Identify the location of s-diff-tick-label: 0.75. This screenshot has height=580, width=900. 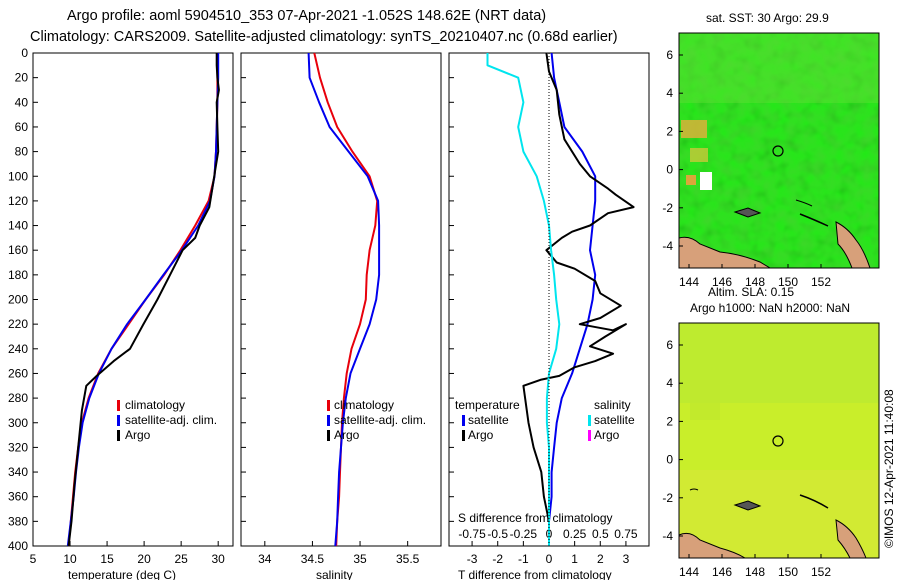
(626, 534).